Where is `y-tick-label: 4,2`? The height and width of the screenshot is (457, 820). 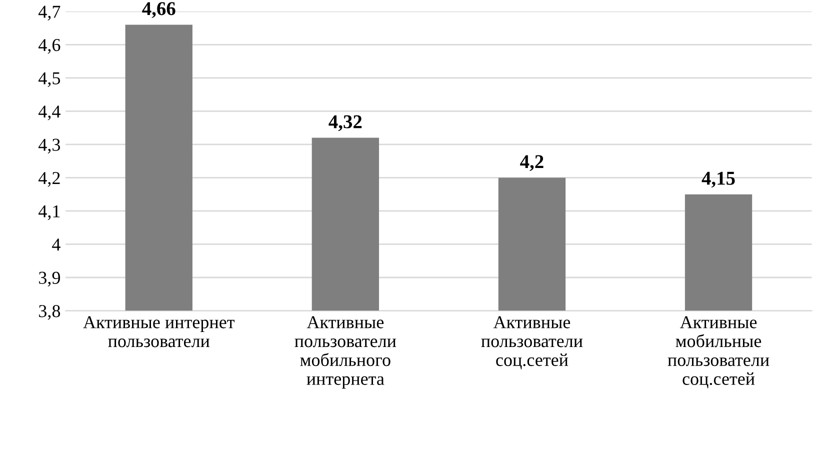 y-tick-label: 4,2 is located at coordinates (49, 179).